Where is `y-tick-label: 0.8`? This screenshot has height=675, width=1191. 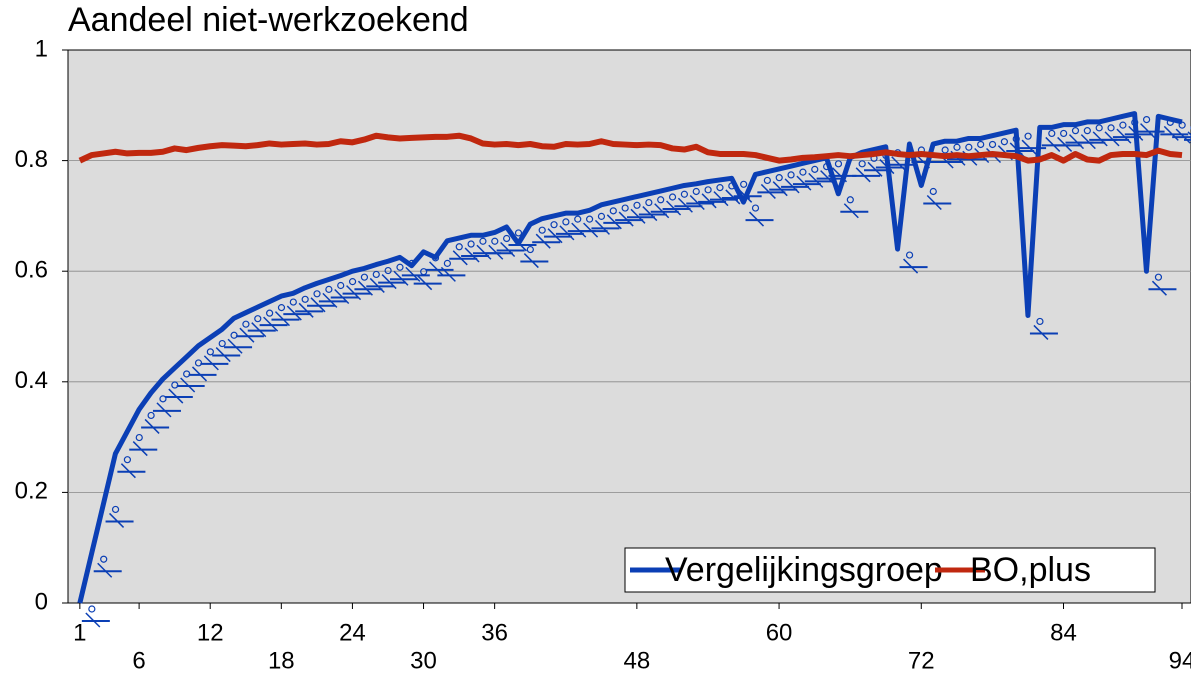
y-tick-label: 0.8 is located at coordinates (31, 159).